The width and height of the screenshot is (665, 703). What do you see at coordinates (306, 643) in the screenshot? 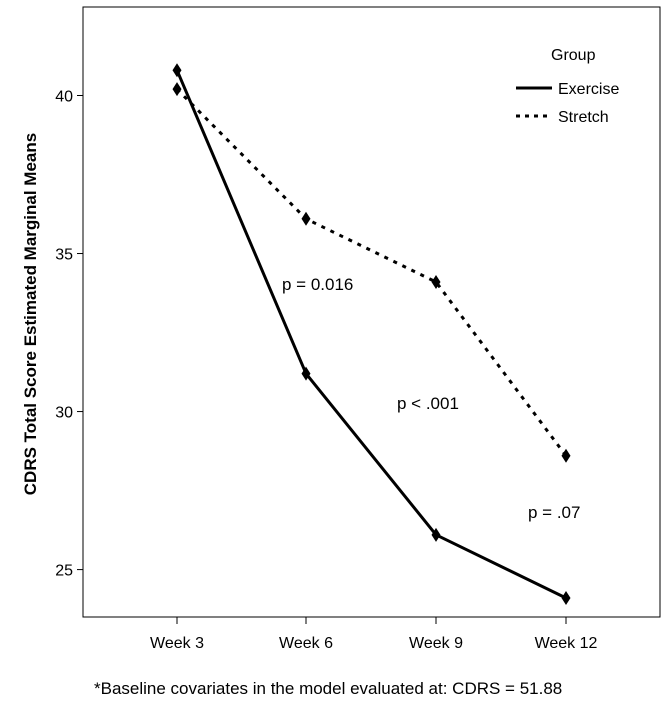
I see `x-tick-label-week-6: Week 6` at bounding box center [306, 643].